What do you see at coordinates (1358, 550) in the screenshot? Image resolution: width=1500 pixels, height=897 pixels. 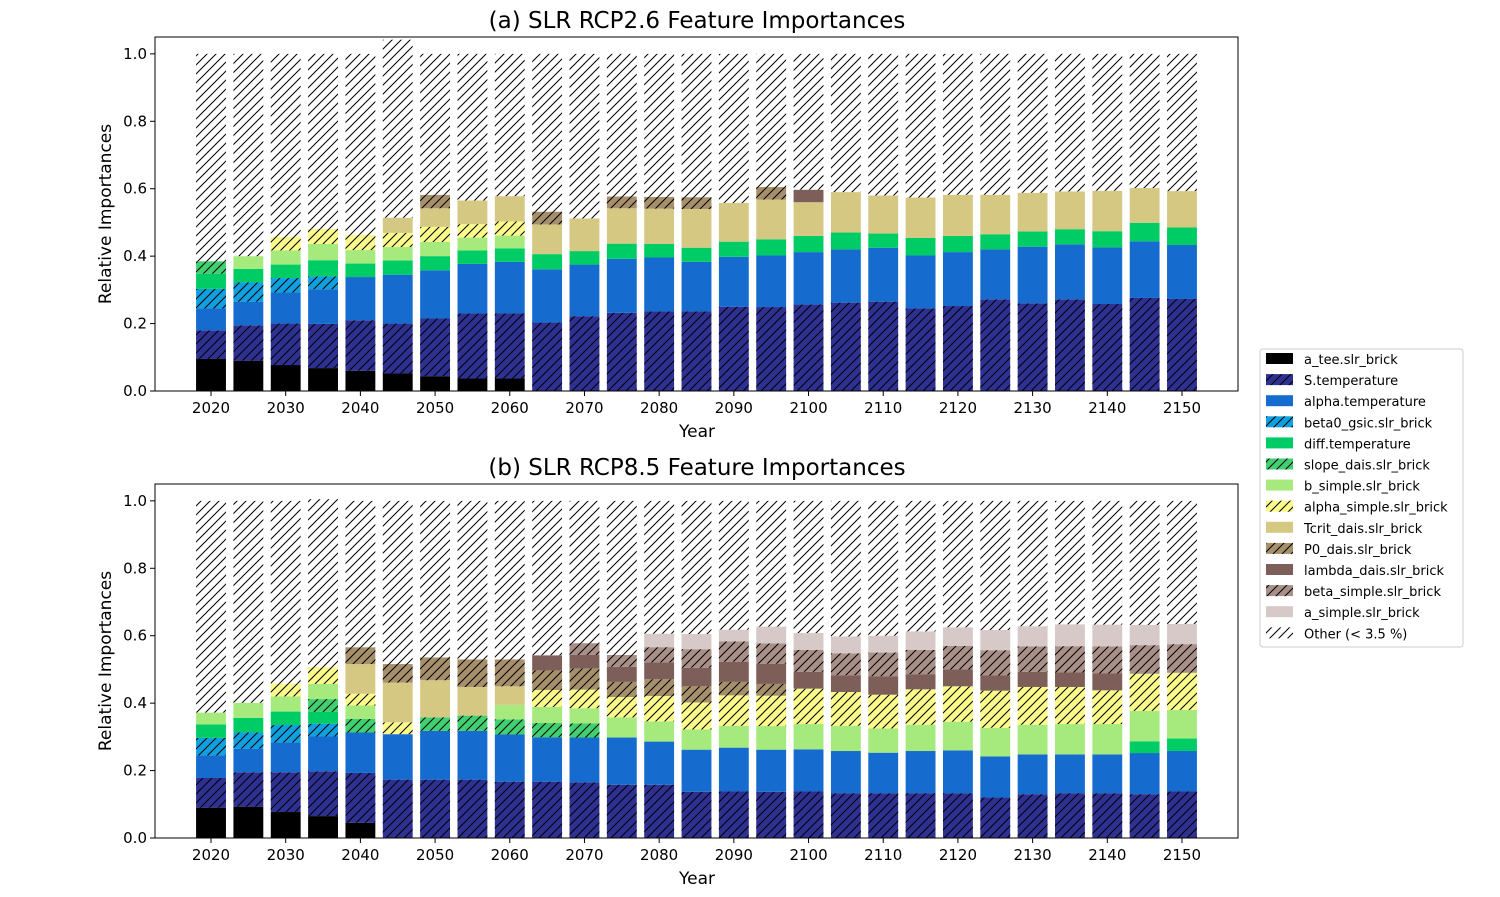 I see `legend-label: P0_dais.slr_brick` at bounding box center [1358, 550].